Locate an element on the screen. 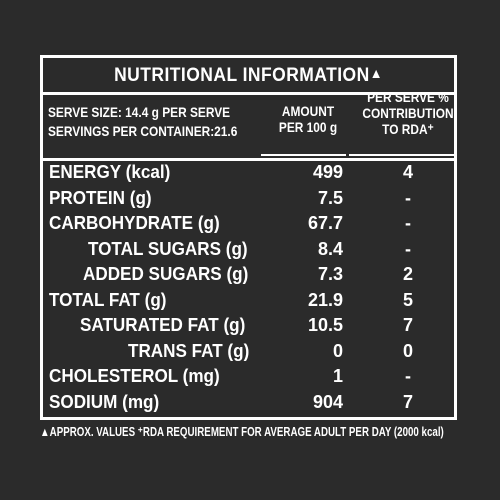  nutrient-row: TOTAL FAT (g) 21.9 5 is located at coordinates (248, 303).